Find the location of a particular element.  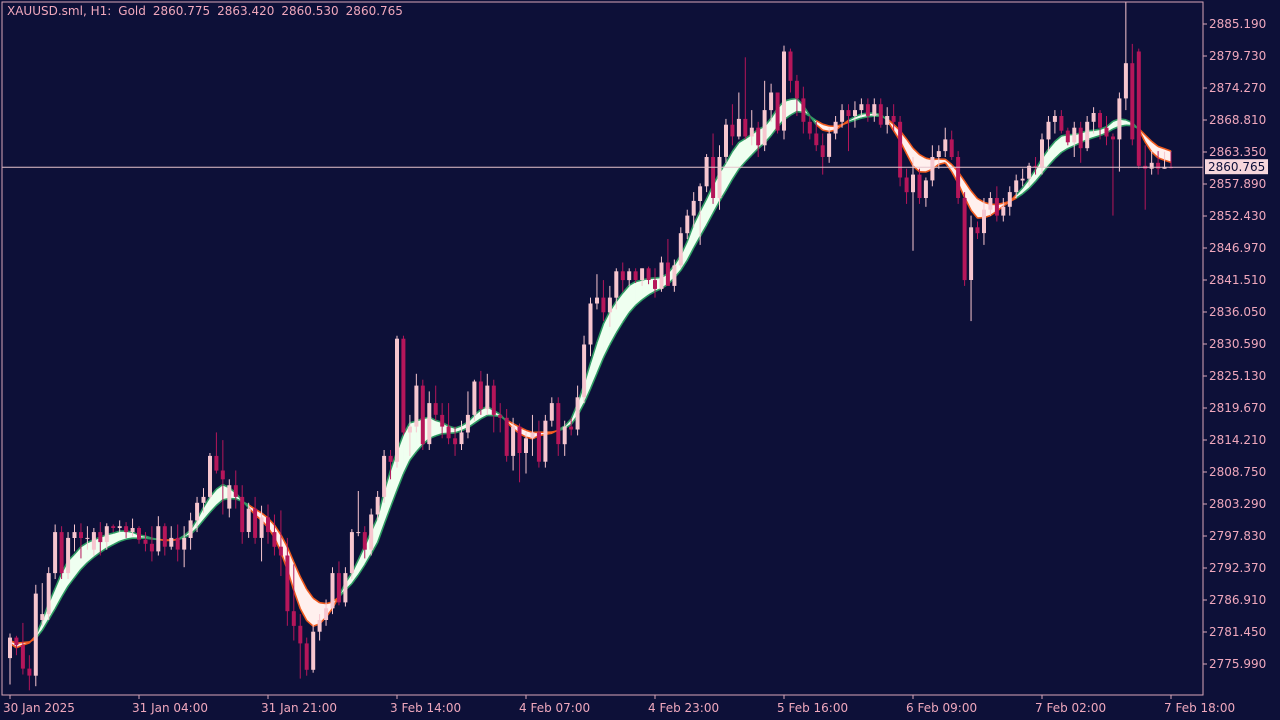

y-tick-label: 2808.750 is located at coordinates (1237, 472).